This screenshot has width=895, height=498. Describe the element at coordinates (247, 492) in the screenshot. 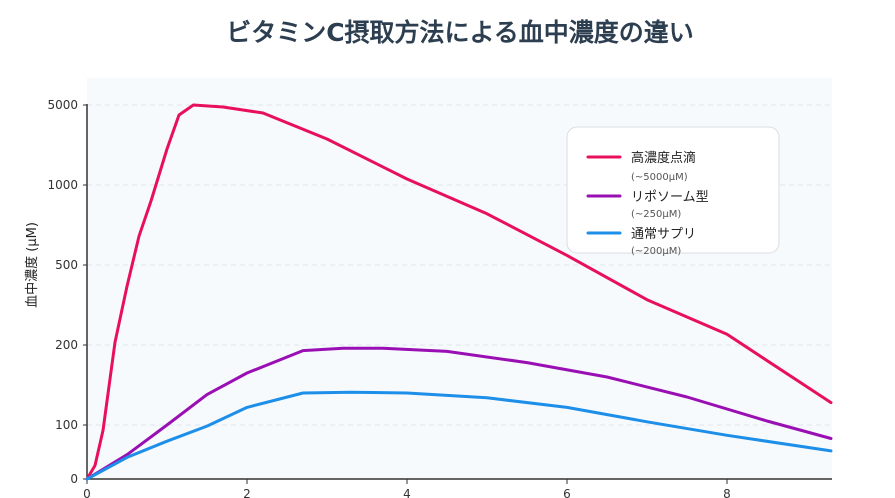

I see `x-tick-label: 2` at that location.